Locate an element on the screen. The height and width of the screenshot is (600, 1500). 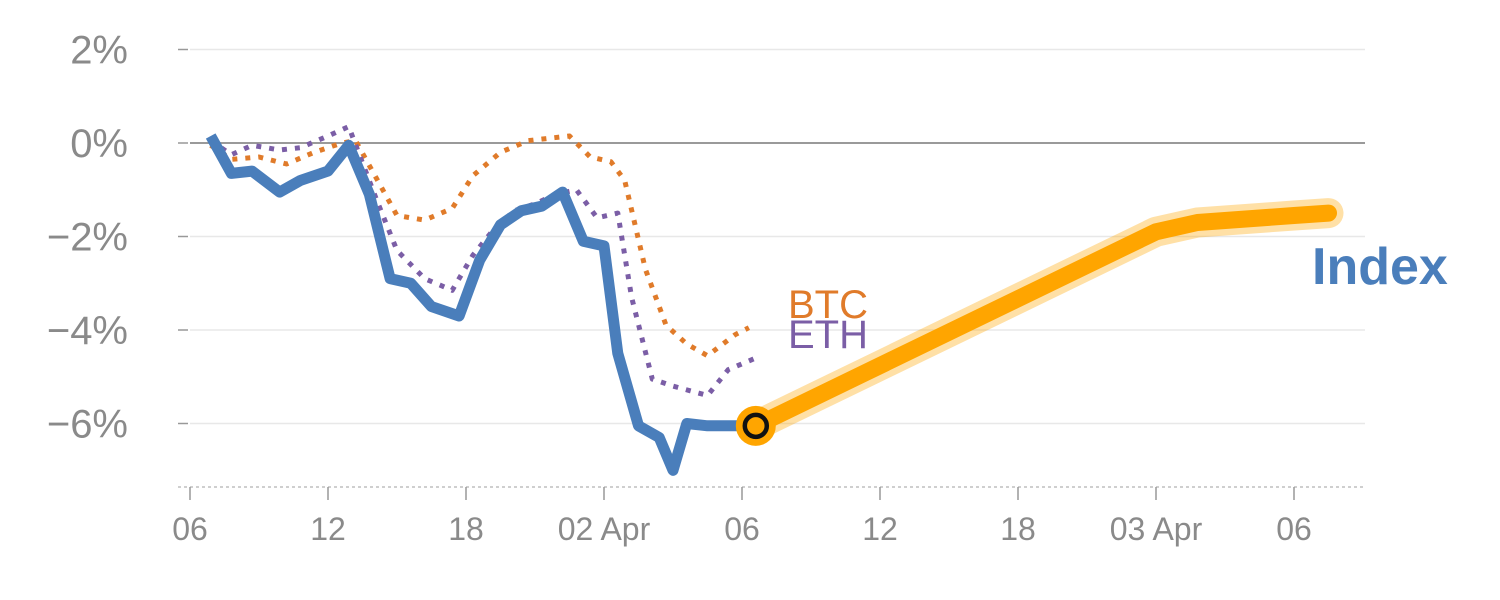
y-tick-label: −2% is located at coordinates (87, 238).